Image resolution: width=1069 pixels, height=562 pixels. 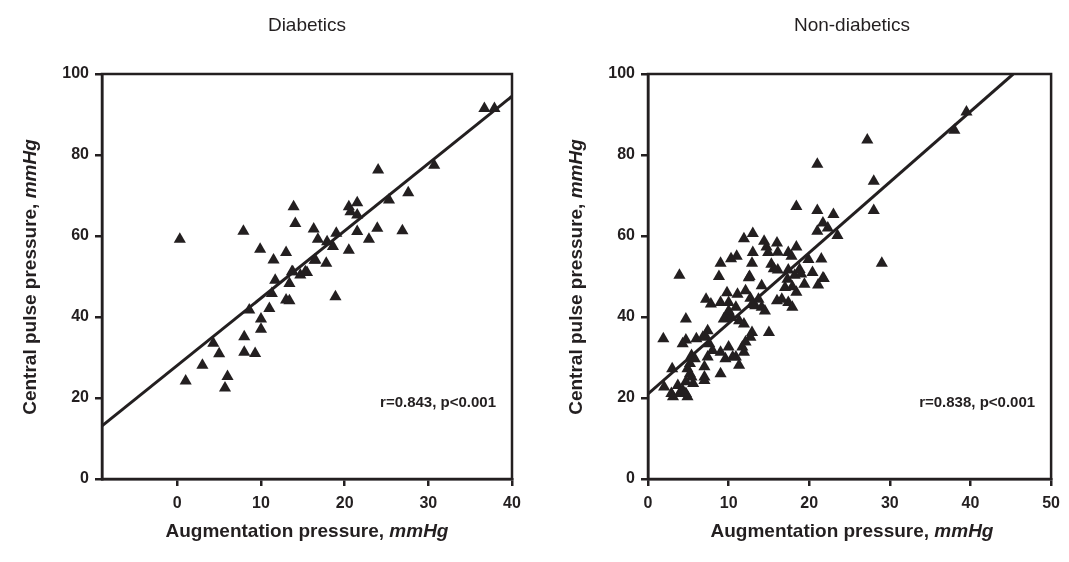 What do you see at coordinates (307, 25) in the screenshot?
I see `chart-title: Diabetics` at bounding box center [307, 25].